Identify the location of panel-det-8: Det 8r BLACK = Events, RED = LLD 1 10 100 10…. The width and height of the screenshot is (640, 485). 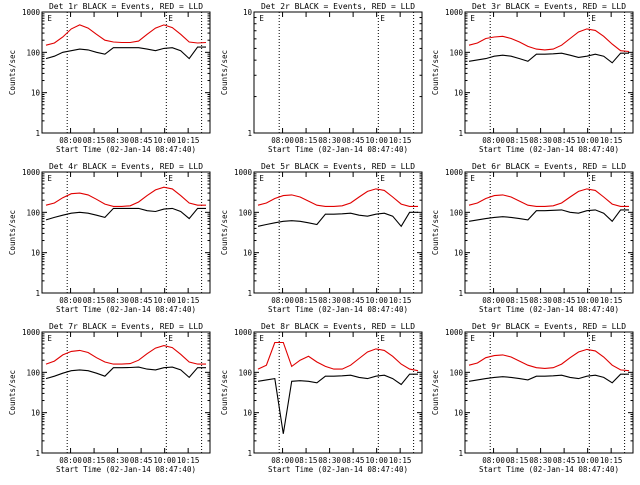
(321, 398).